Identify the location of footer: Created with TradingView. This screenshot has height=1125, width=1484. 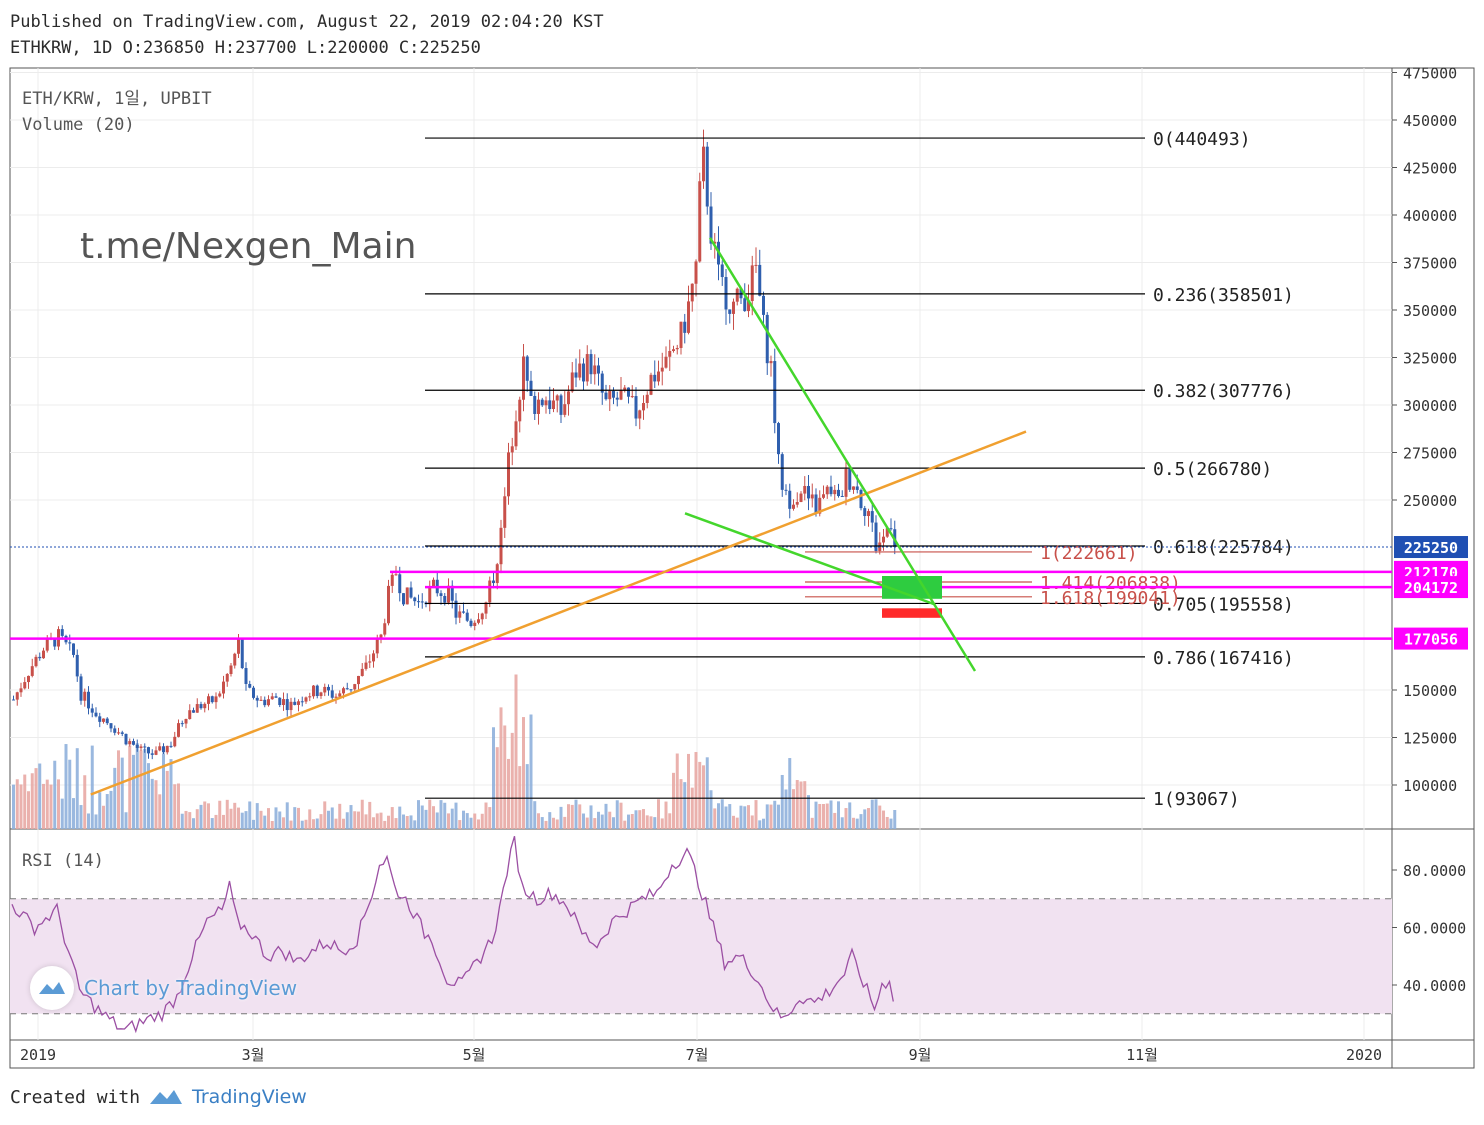
(158, 1097).